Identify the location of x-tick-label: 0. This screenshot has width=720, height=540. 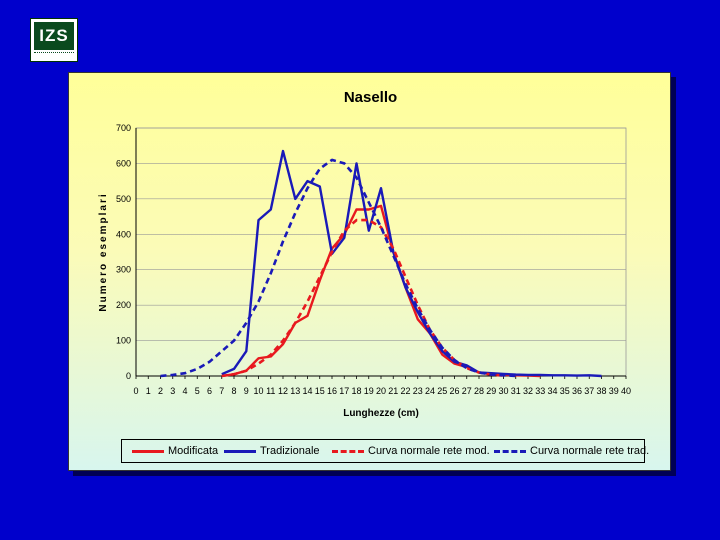
(135, 391).